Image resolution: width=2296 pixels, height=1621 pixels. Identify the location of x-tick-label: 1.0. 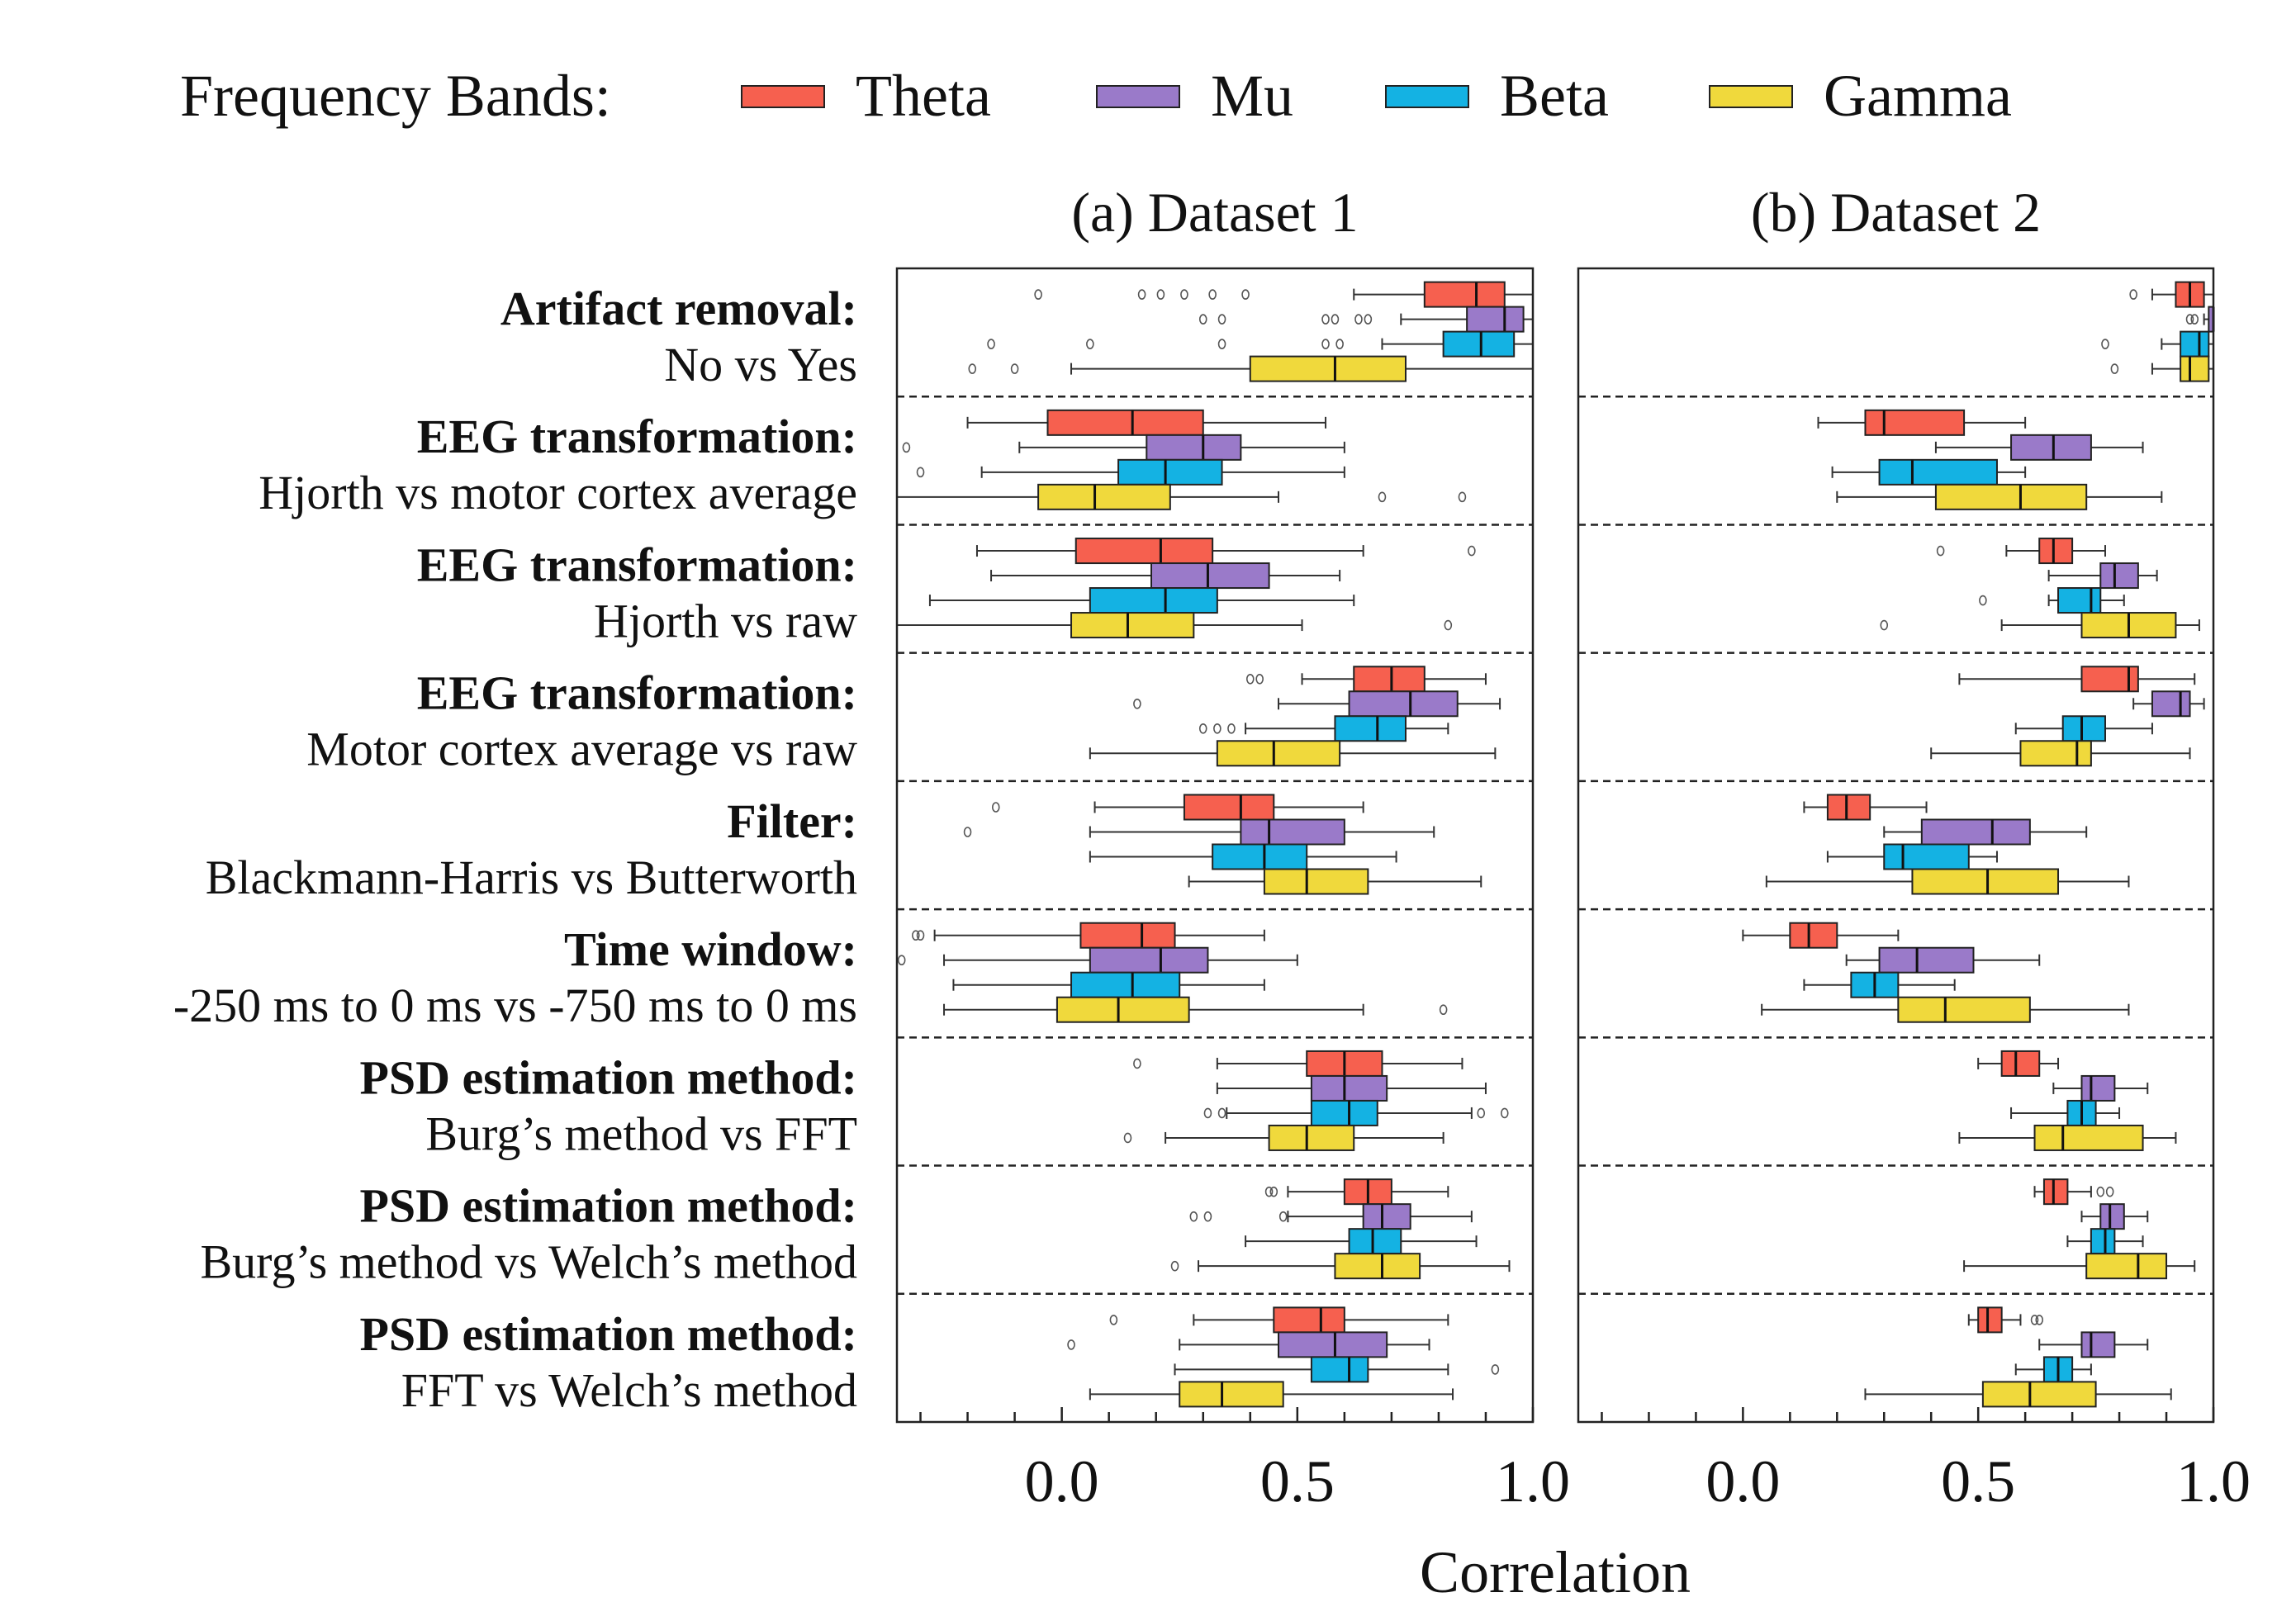
(1533, 1481).